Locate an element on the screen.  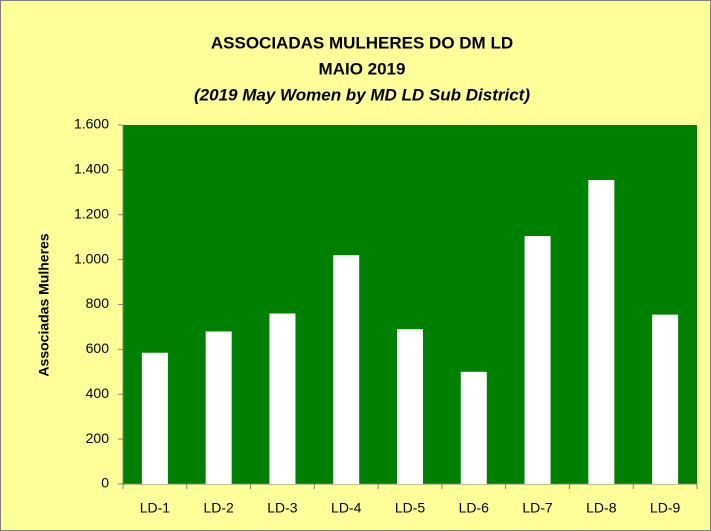
y-tick-label: 600 is located at coordinates (98, 348).